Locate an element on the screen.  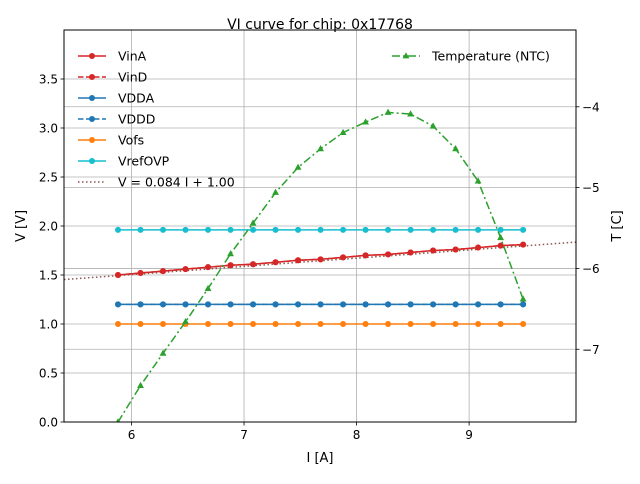
legend-label: VDDD is located at coordinates (136, 119).